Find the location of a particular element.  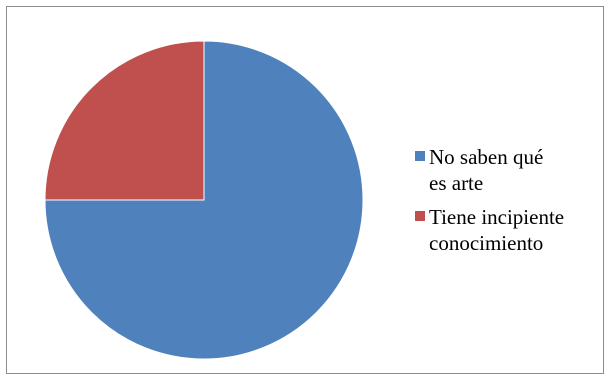

legend-label-1: Tiene incipiente conocimiento is located at coordinates (497, 230).